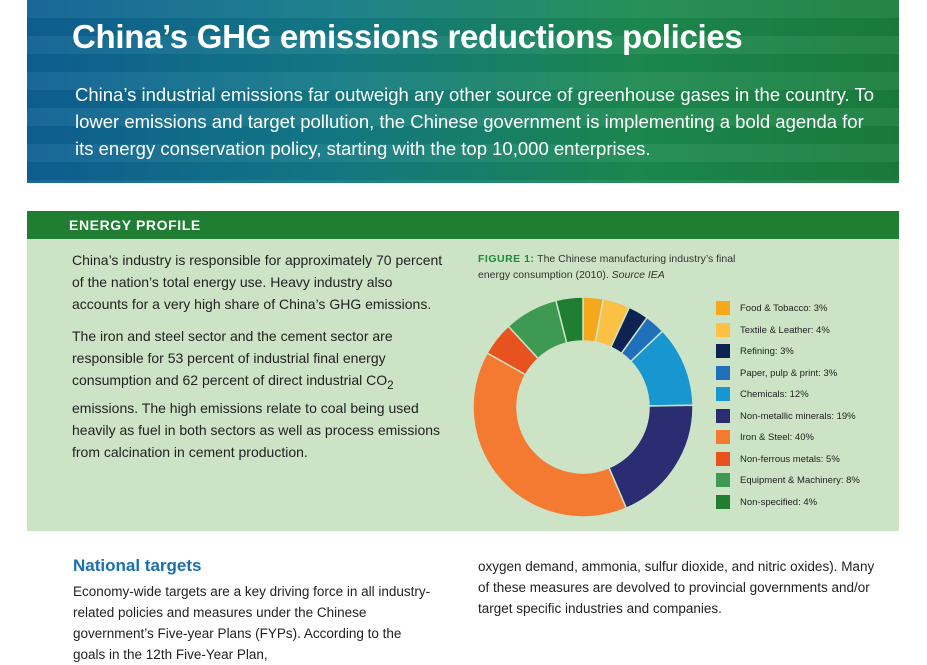  What do you see at coordinates (390, 385) in the screenshot?
I see `co2-subscript: 2` at bounding box center [390, 385].